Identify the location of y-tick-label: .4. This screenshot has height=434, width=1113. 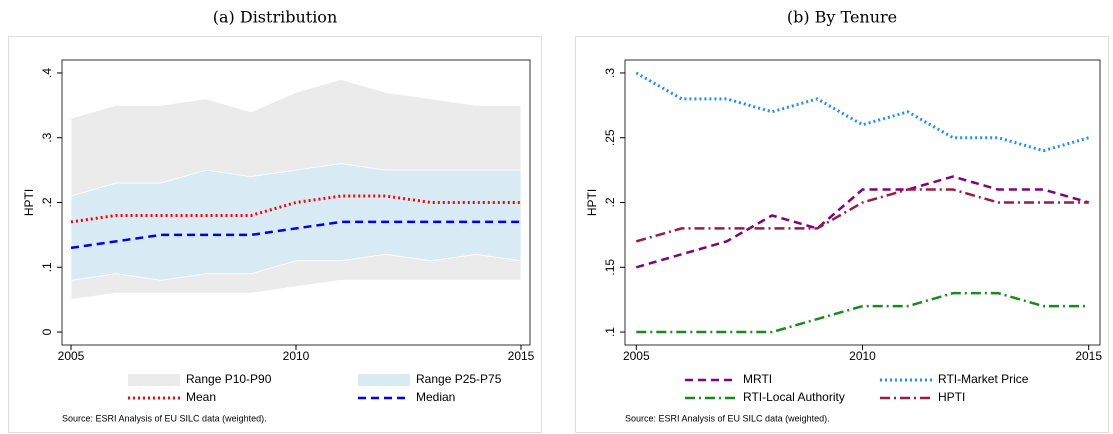
(47, 73).